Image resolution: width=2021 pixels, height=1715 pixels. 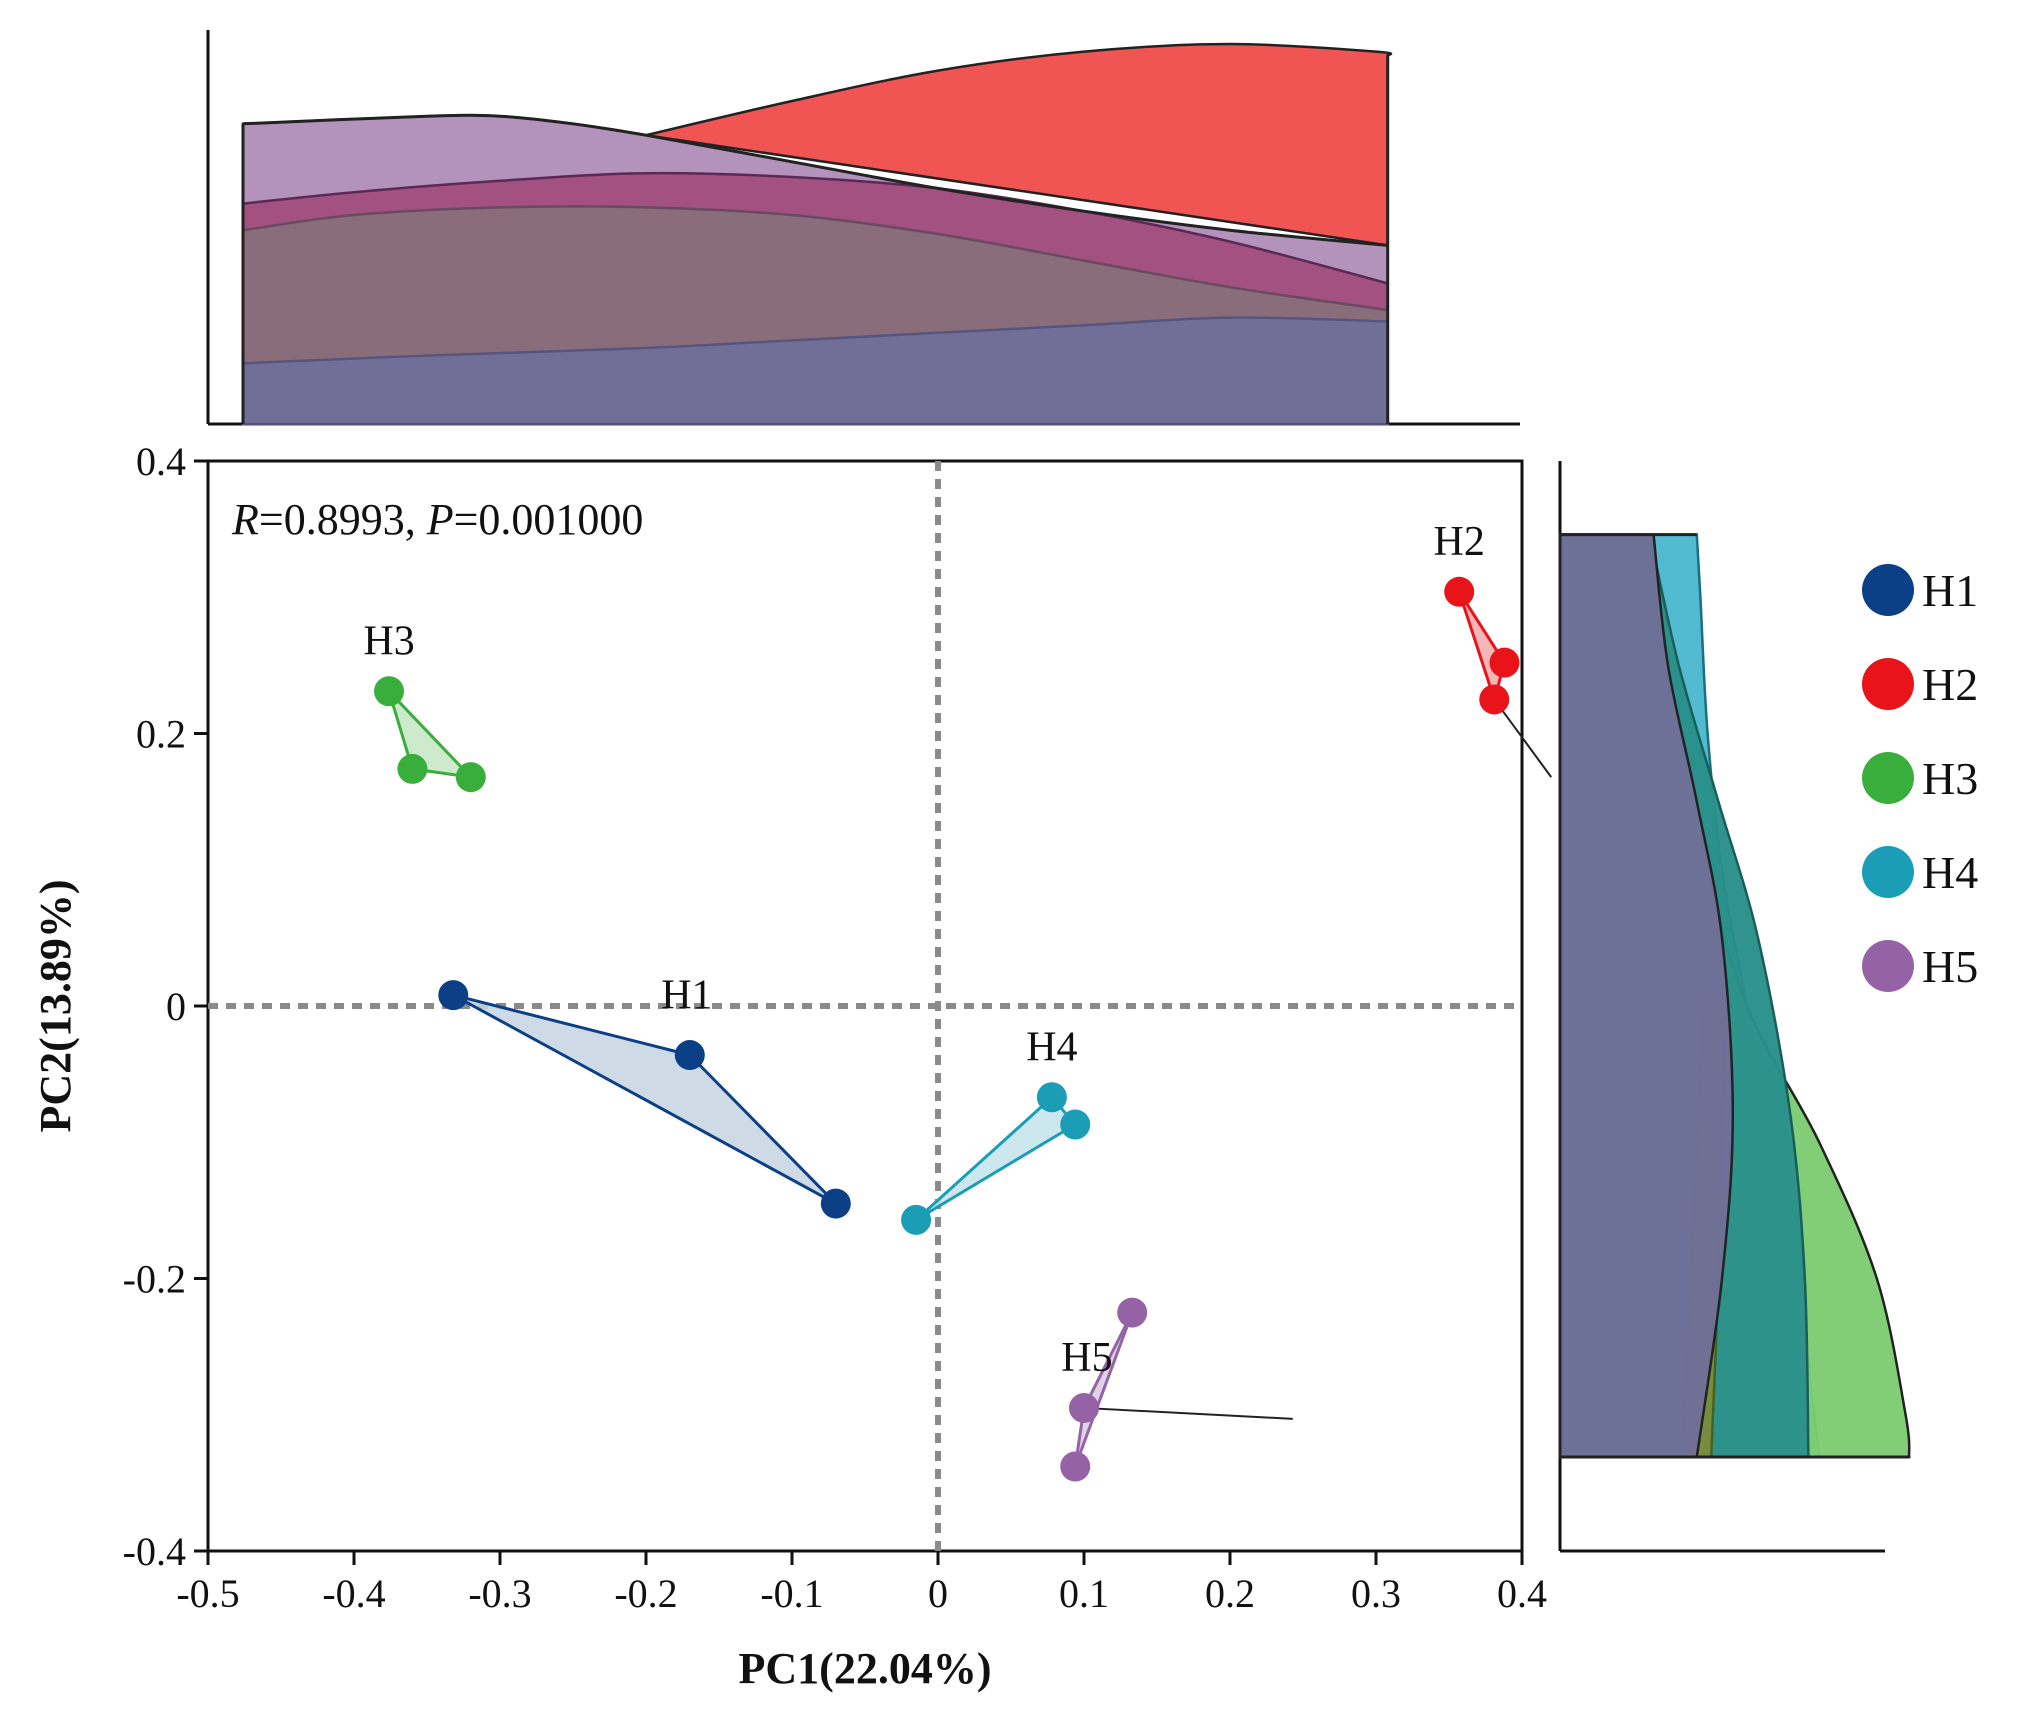 I want to click on stat-annotation: R=0.8993, P=0.001000, so click(x=437, y=519).